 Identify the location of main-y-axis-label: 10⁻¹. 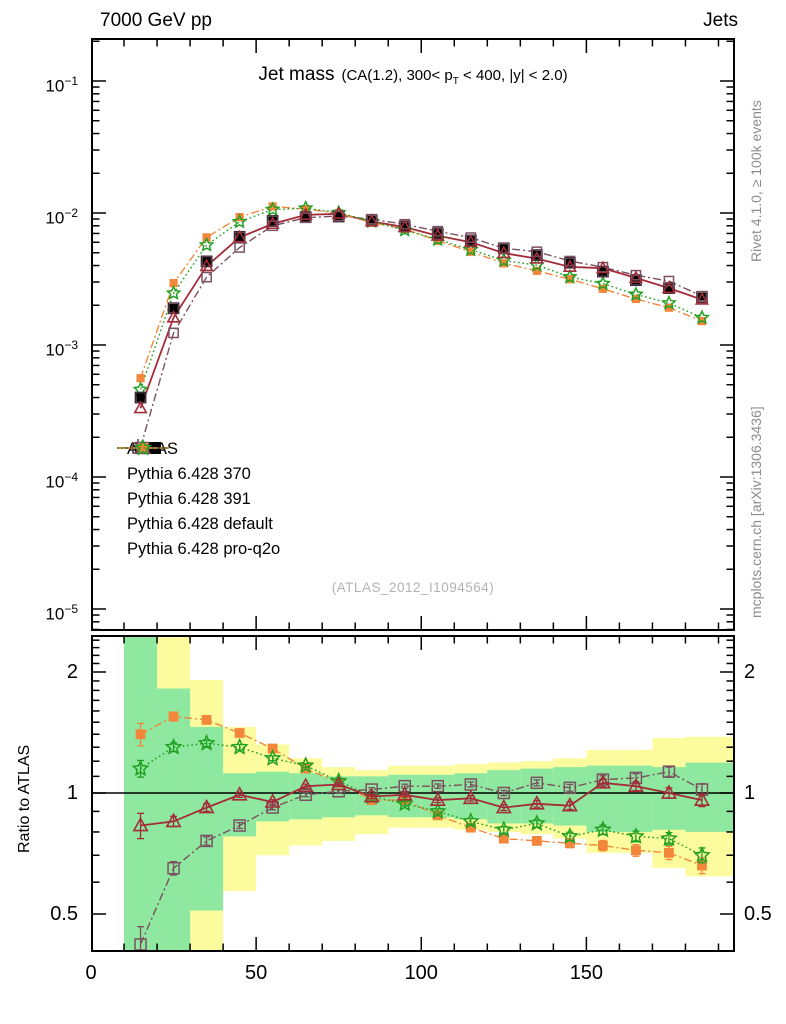
(61, 85).